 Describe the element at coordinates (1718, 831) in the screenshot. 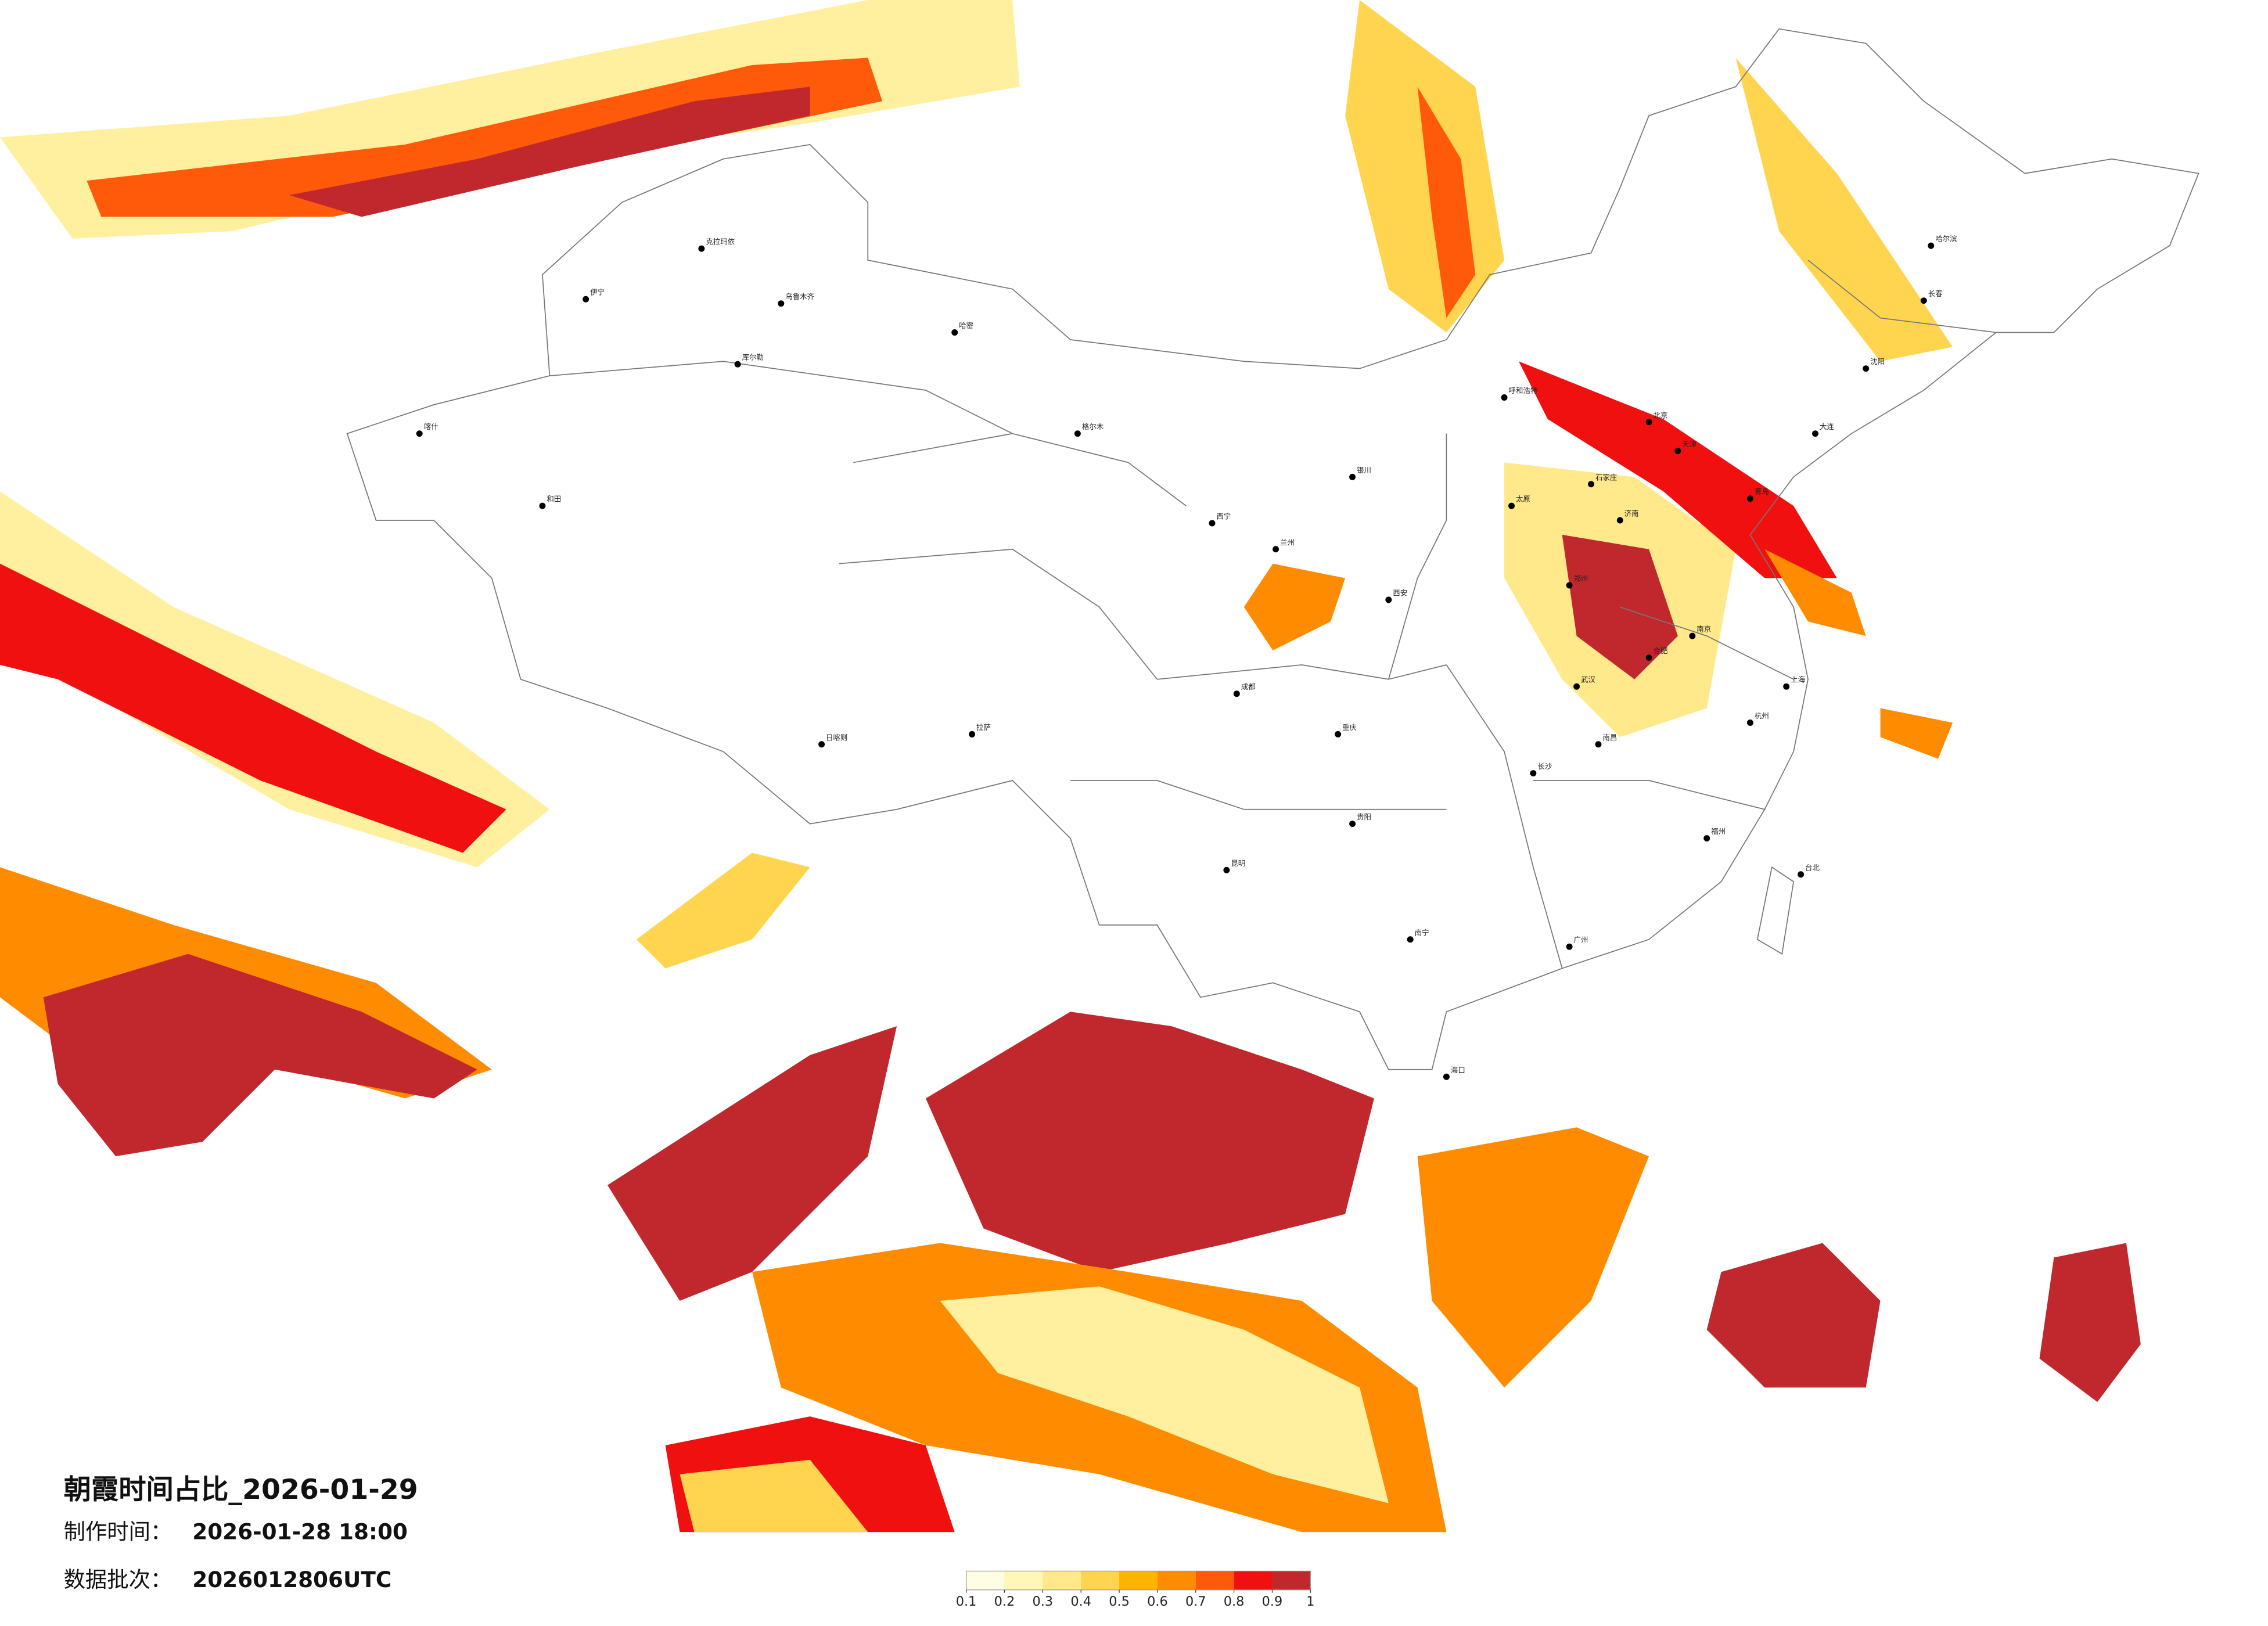

I see `city-label: 福州` at that location.